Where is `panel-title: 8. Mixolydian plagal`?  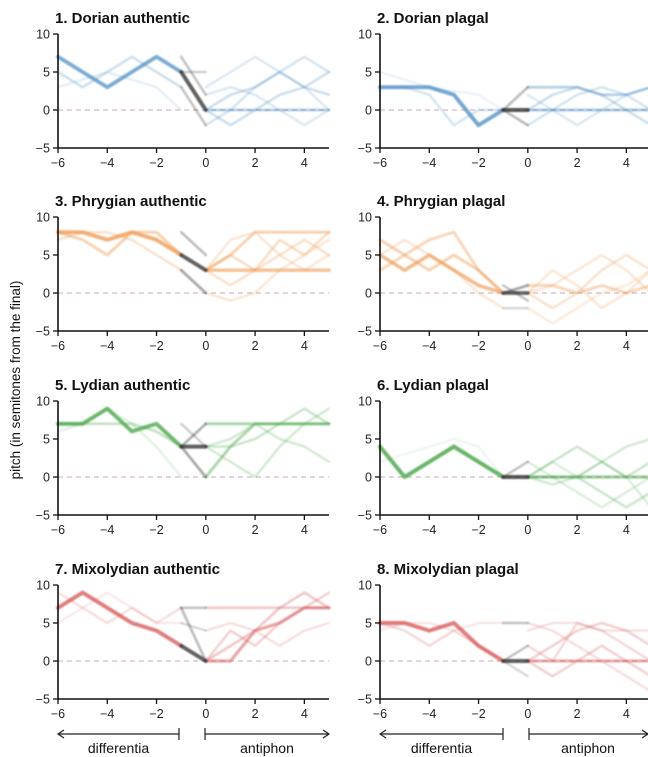 panel-title: 8. Mixolydian plagal is located at coordinates (448, 569).